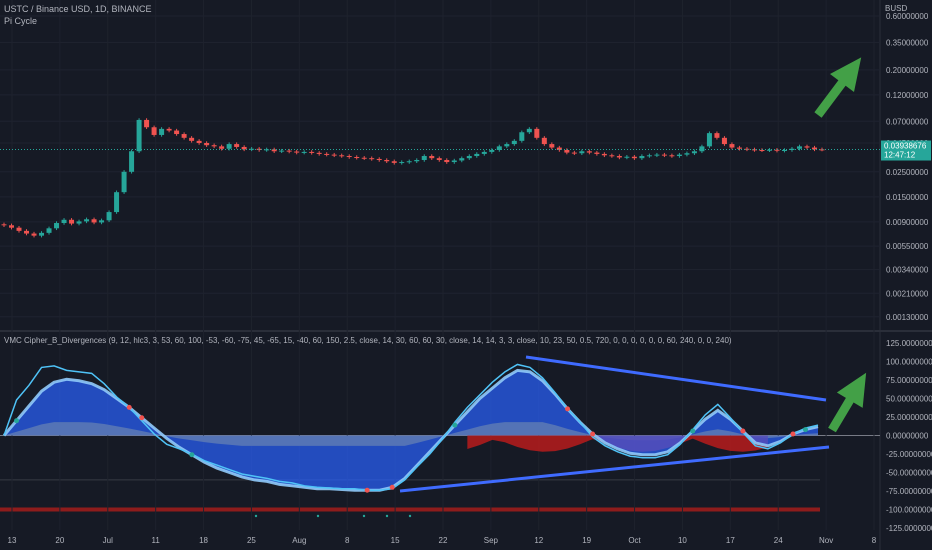 This screenshot has width=932, height=550. Describe the element at coordinates (21, 21) in the screenshot. I see `indicator-pi-cycle-label: Pi Cycle` at that location.